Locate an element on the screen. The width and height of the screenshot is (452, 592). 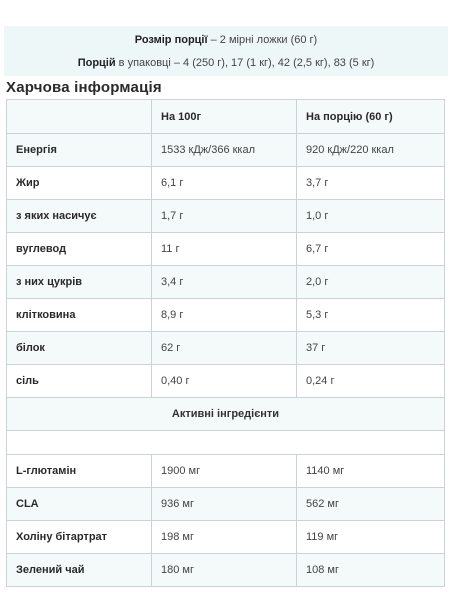
nutrient-per100: 11 г is located at coordinates (224, 249).